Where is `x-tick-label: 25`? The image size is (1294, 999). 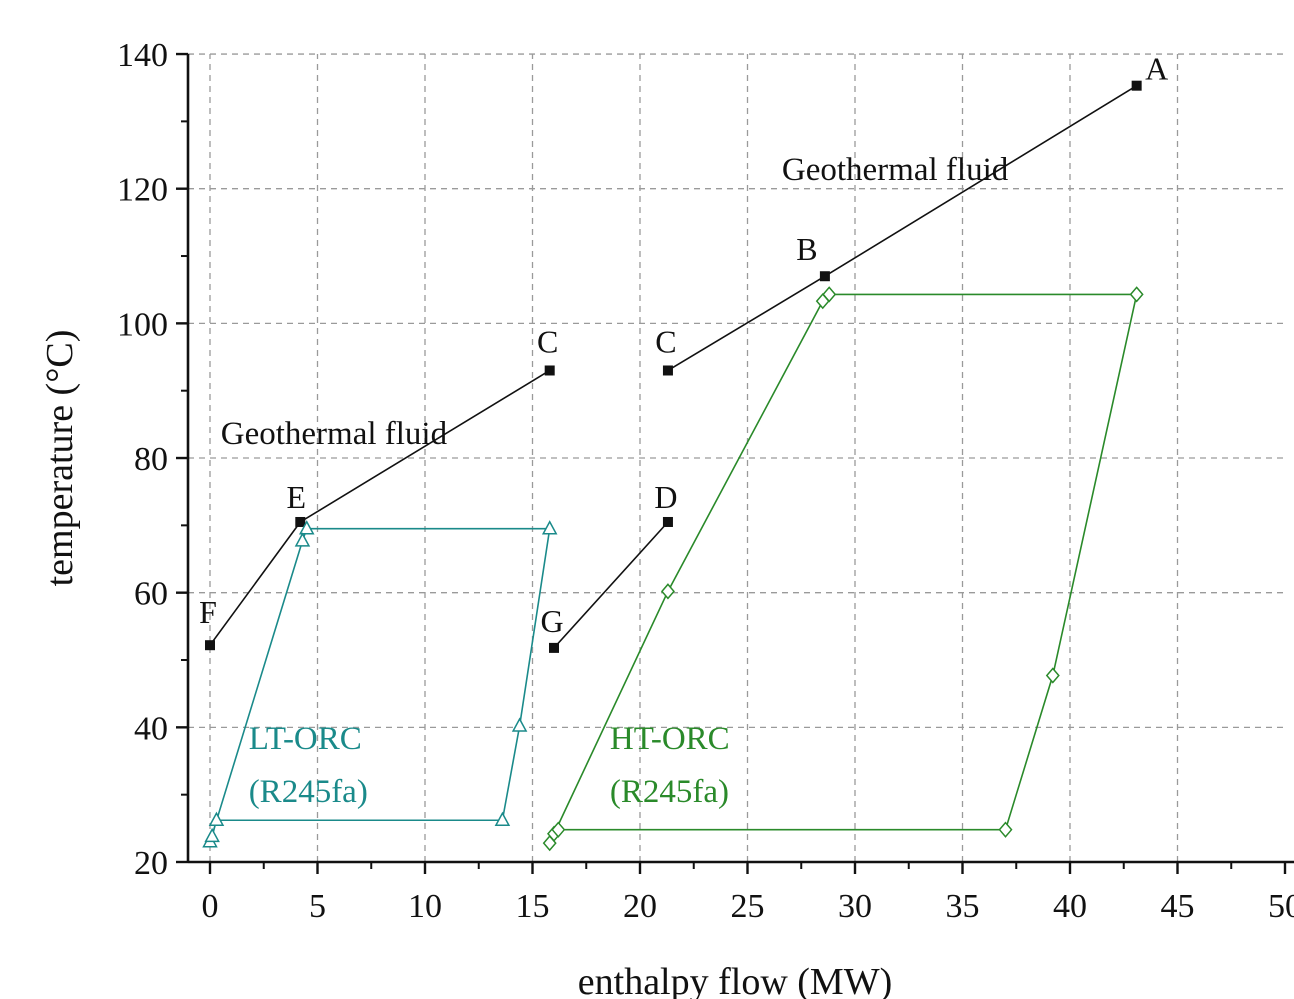
x-tick-label: 25 is located at coordinates (748, 906).